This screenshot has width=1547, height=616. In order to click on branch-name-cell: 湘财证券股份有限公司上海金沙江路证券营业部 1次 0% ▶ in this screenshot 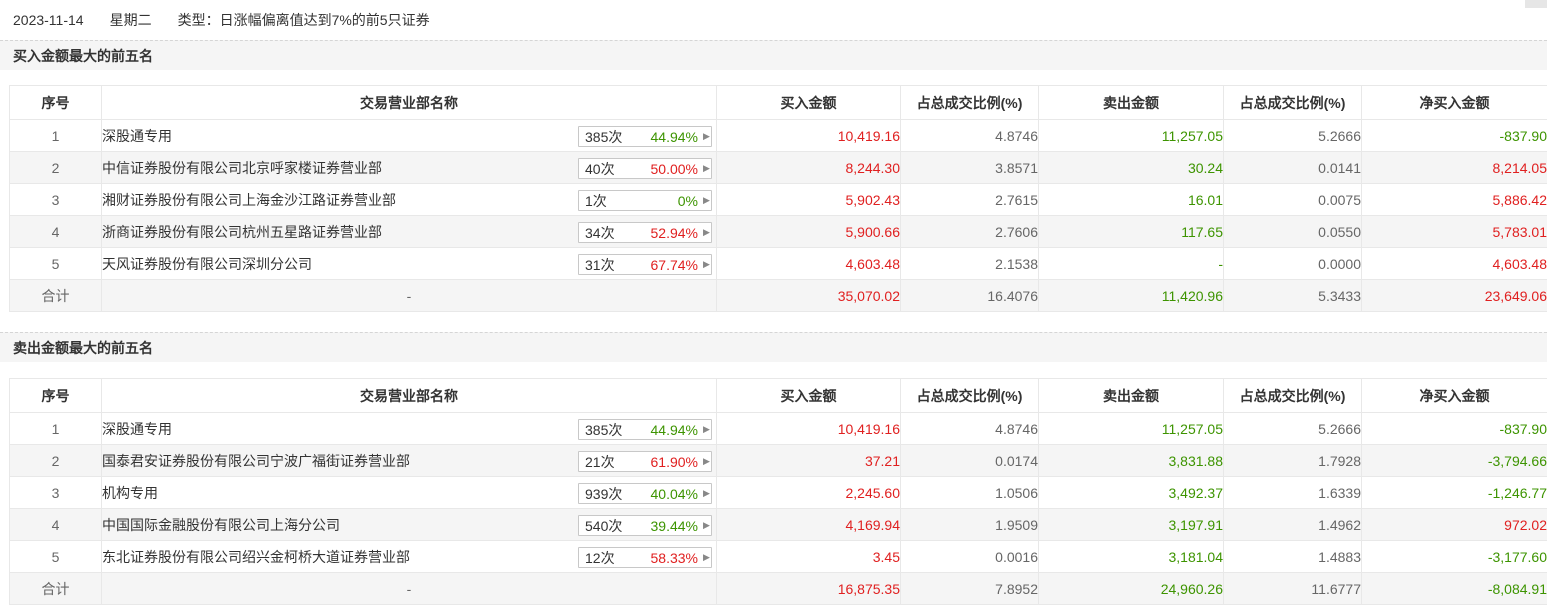, I will do `click(409, 199)`.